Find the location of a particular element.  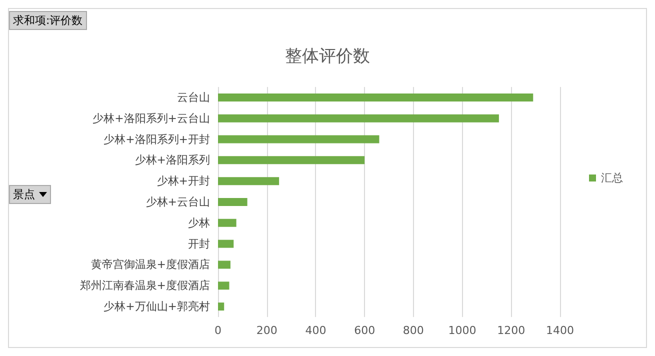

y-tick-label: 少林+洛阳系列+开封 is located at coordinates (157, 139).